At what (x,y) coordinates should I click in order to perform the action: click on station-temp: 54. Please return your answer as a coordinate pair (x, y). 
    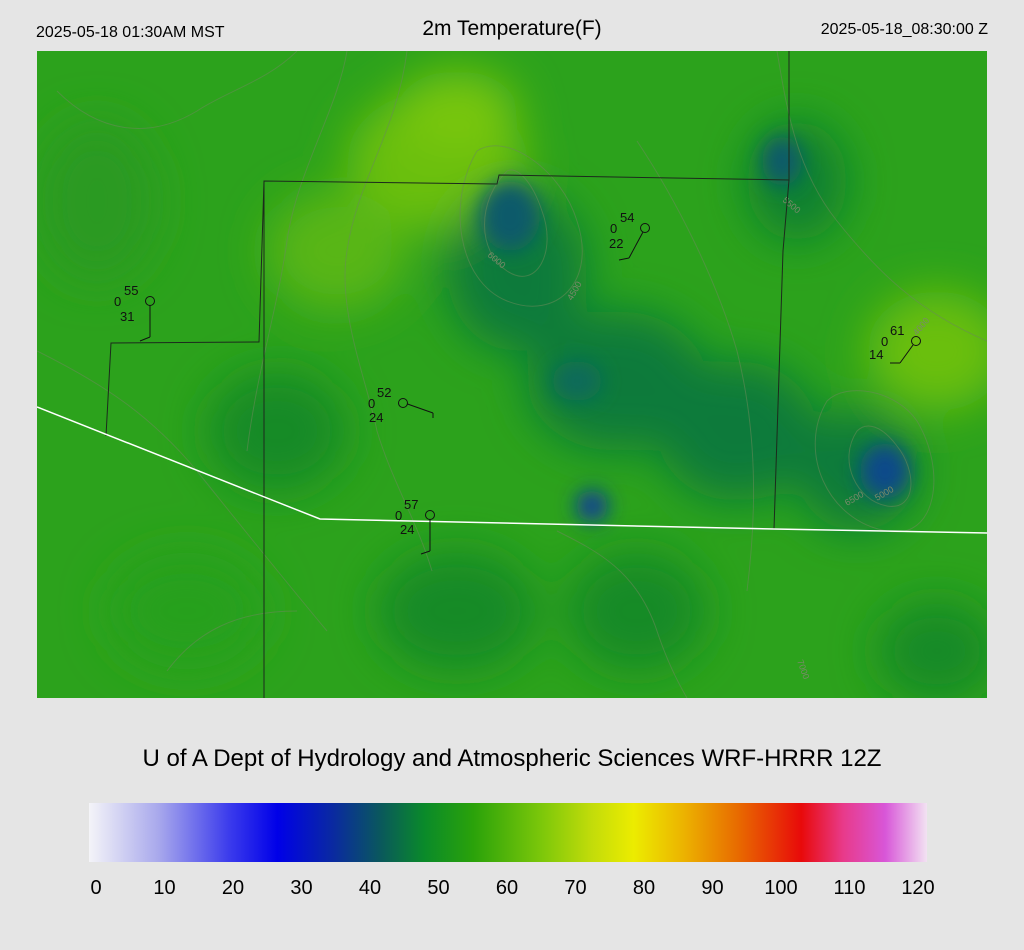
    Looking at the image, I should click on (627, 217).